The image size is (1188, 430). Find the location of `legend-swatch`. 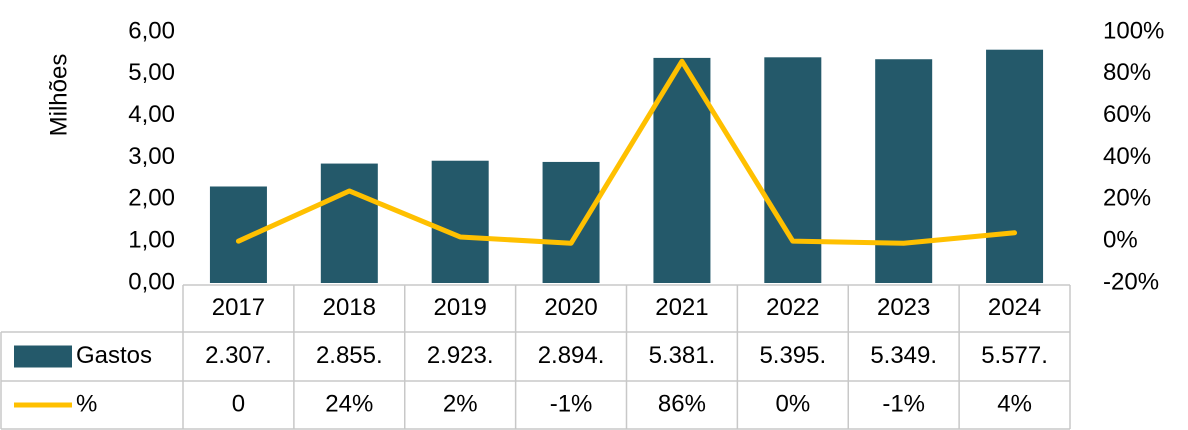

legend-swatch is located at coordinates (43, 356).